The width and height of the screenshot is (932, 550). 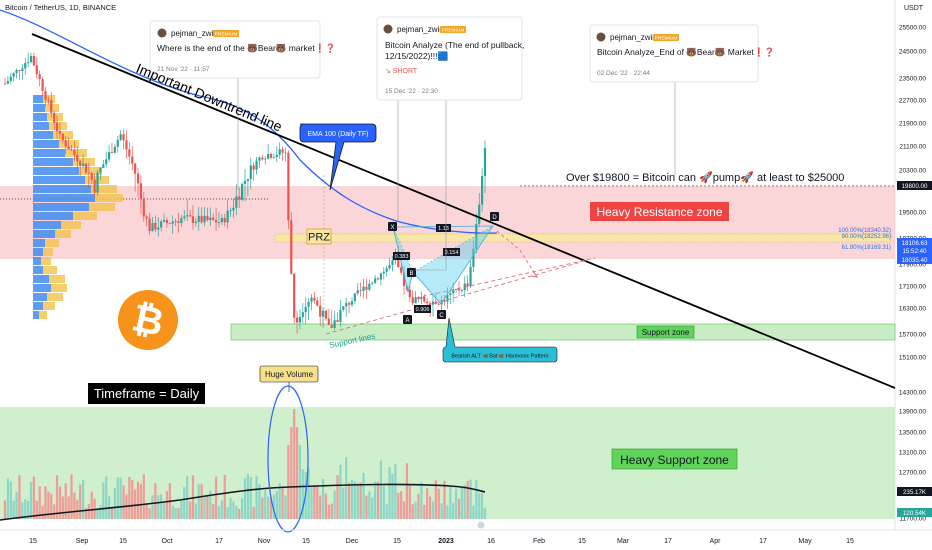 I want to click on time-tick-label: 2023, so click(x=446, y=541).